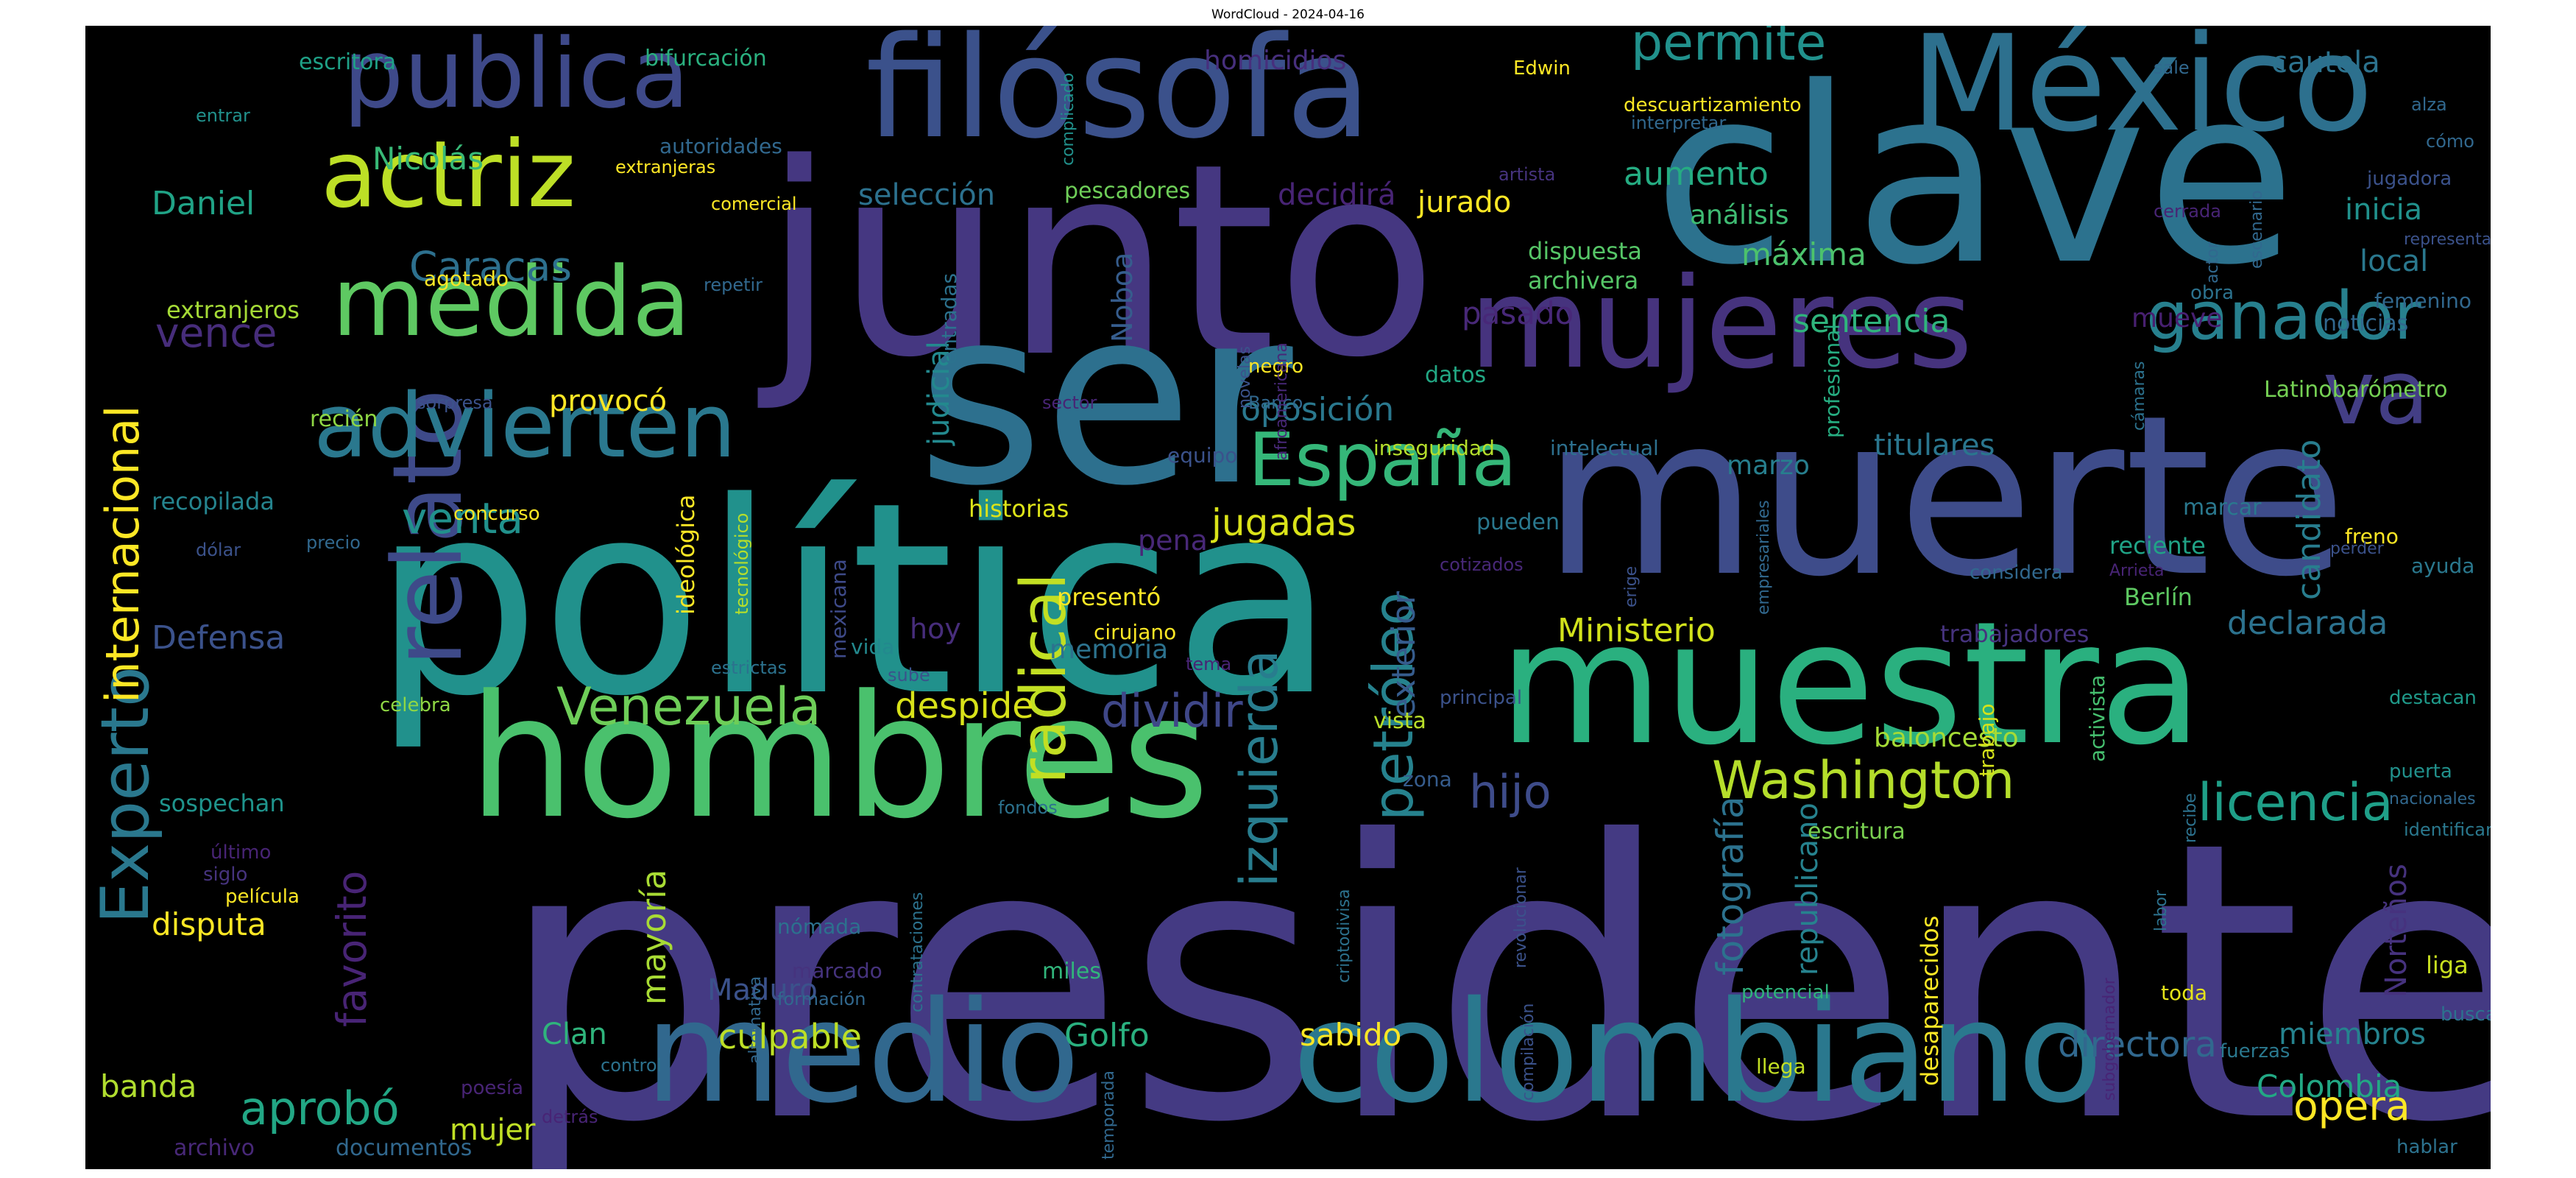 This screenshot has width=2576, height=1178. Describe the element at coordinates (839, 609) in the screenshot. I see `cloud-word: mexicana` at that location.